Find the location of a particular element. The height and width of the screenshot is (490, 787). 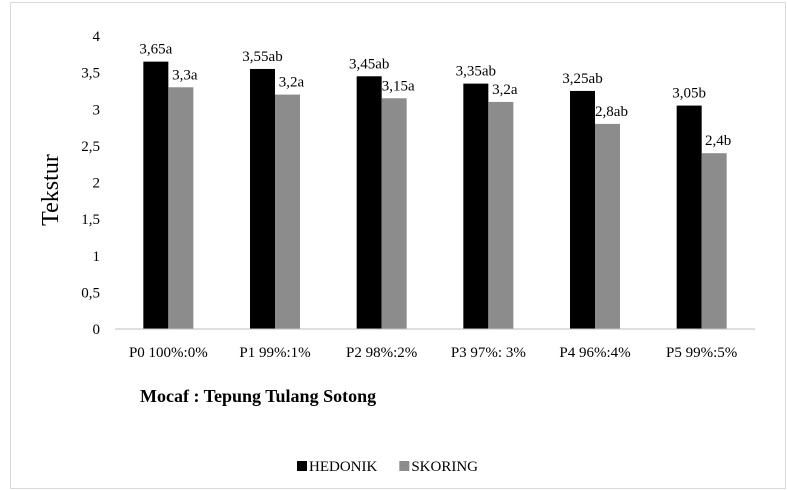

data-label: 3,15a is located at coordinates (398, 86).